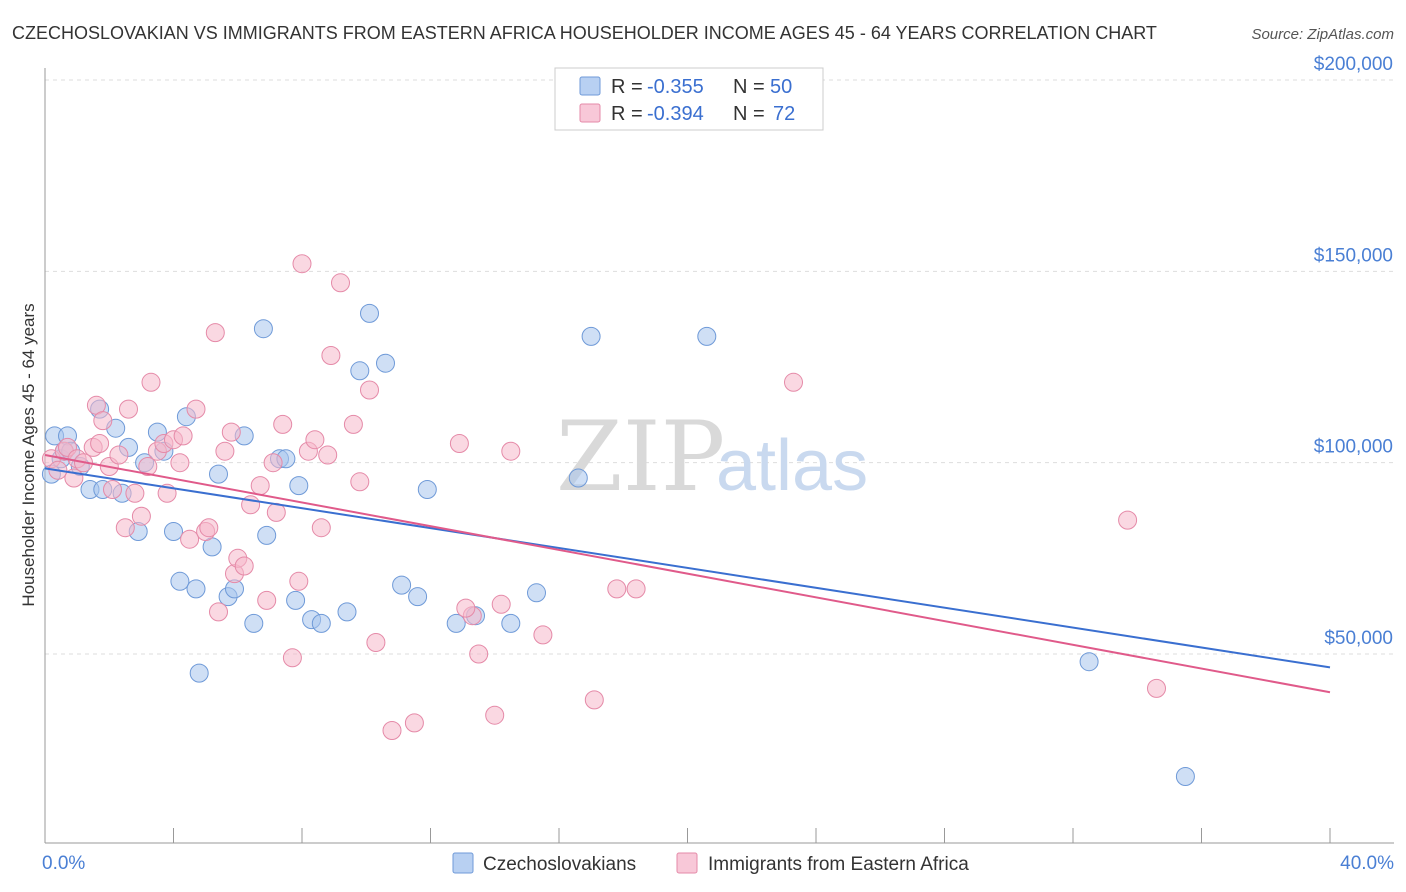 The image size is (1406, 892). Describe the element at coordinates (792, 466) in the screenshot. I see `watermark-atlas: atlas` at that location.